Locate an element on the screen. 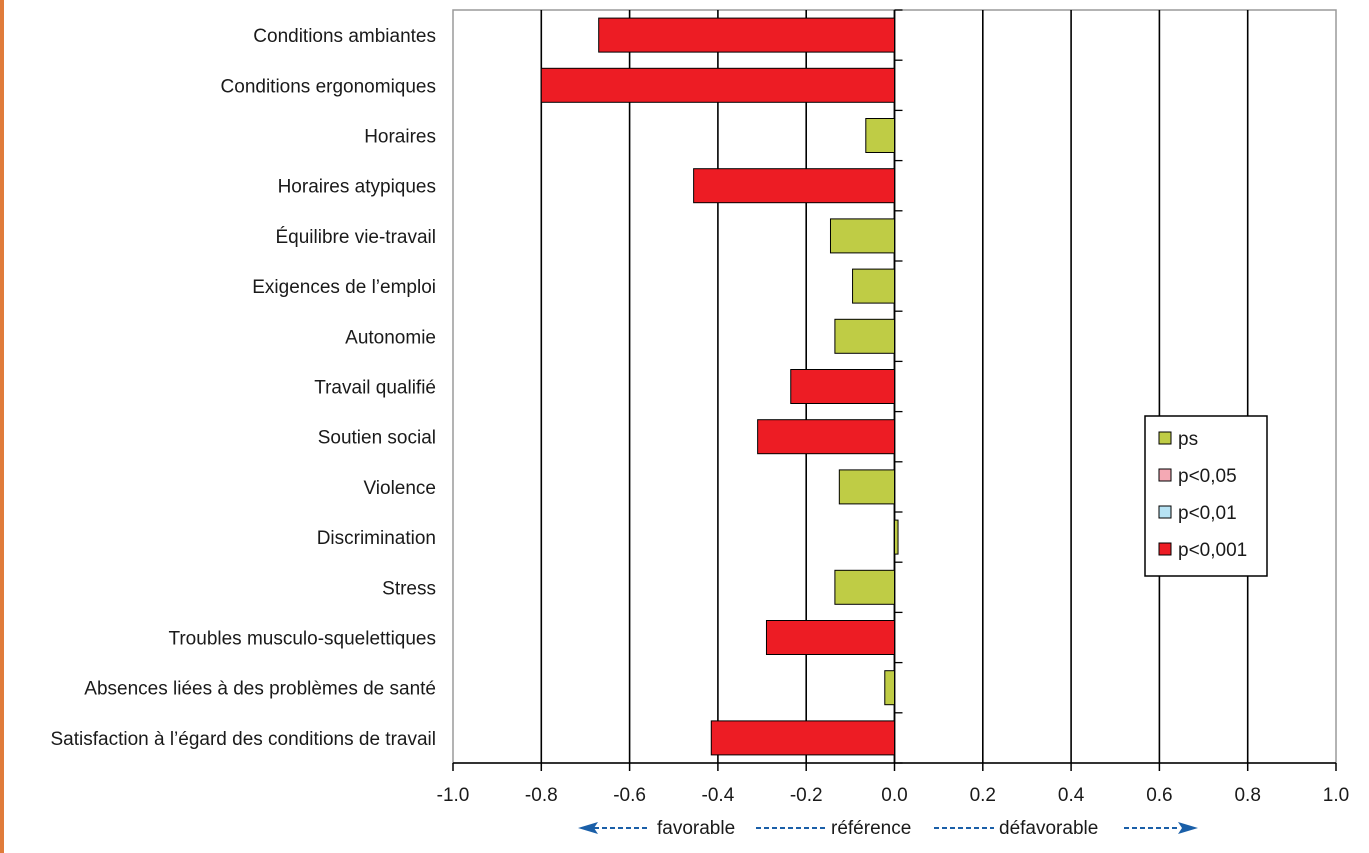 This screenshot has height=853, width=1369. category-label: Horaires is located at coordinates (400, 137).